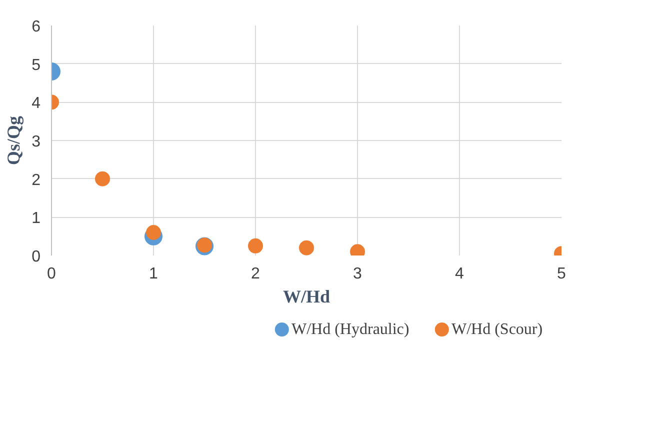 Image resolution: width=662 pixels, height=429 pixels. I want to click on y-tick-label: 3, so click(36, 142).